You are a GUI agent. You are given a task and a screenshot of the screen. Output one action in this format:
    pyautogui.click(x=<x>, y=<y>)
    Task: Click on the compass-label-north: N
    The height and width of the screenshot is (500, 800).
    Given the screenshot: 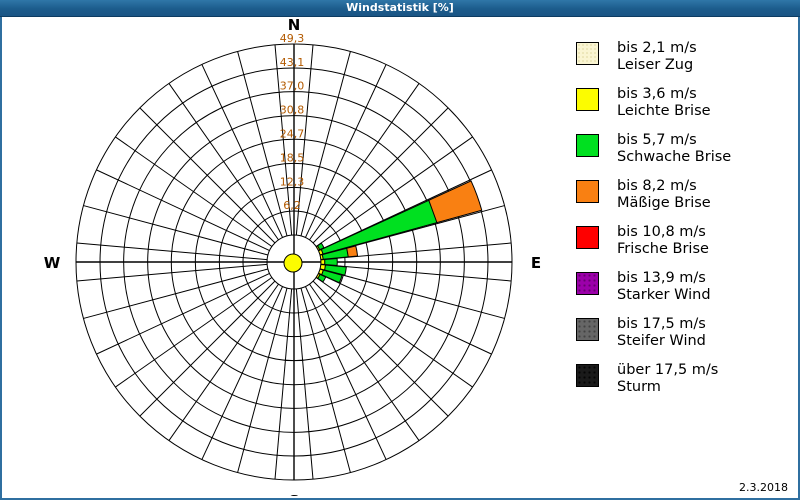 What is the action you would take?
    pyautogui.click(x=294, y=25)
    